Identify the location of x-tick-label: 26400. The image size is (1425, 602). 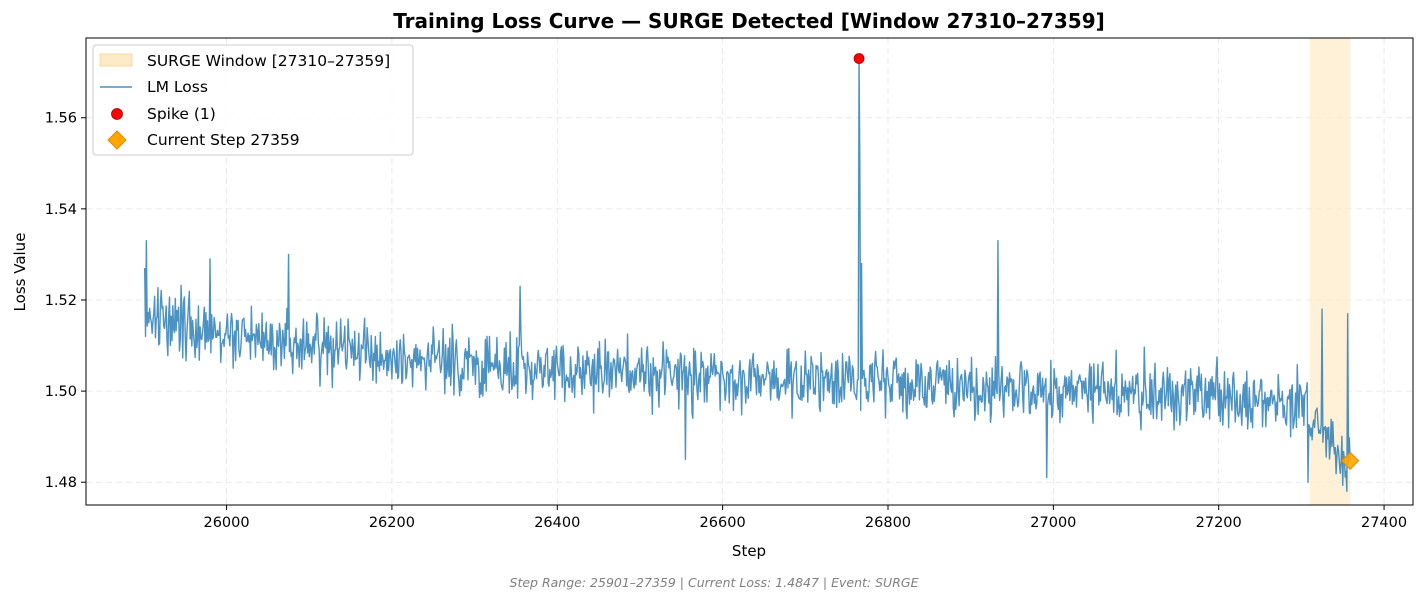
(557, 523).